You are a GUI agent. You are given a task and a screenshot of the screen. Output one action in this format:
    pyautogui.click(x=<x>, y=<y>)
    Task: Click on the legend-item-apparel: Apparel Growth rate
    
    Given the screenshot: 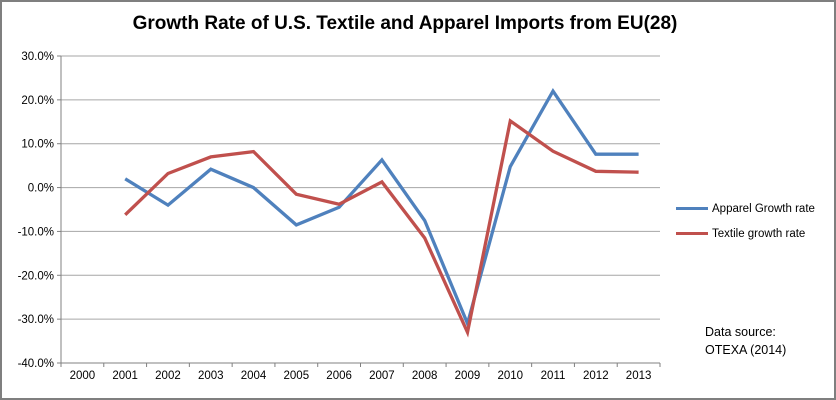 What is the action you would take?
    pyautogui.click(x=745, y=208)
    